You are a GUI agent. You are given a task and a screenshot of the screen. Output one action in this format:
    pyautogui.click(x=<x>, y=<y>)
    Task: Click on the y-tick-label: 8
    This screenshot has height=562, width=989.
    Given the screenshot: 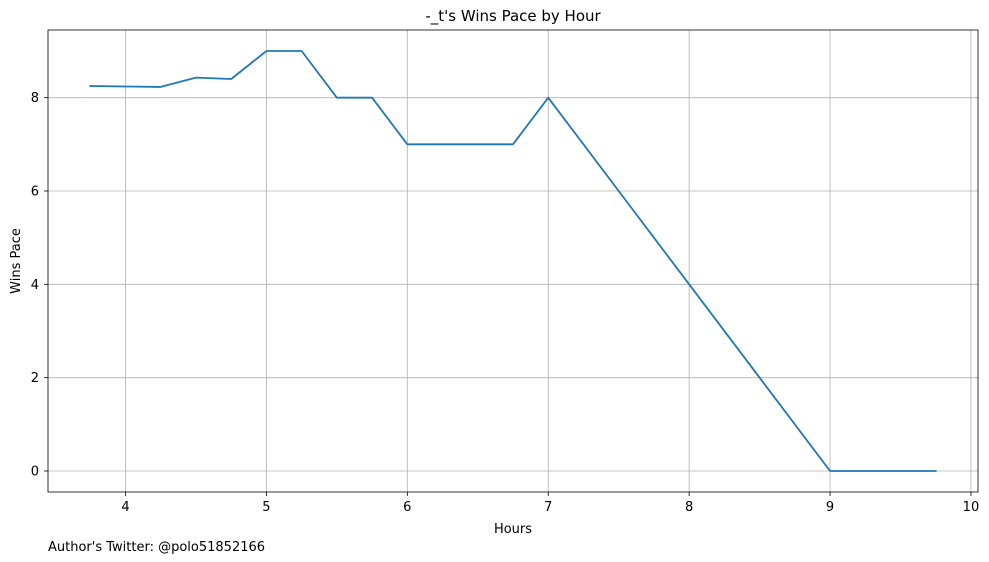 What is the action you would take?
    pyautogui.click(x=35, y=98)
    